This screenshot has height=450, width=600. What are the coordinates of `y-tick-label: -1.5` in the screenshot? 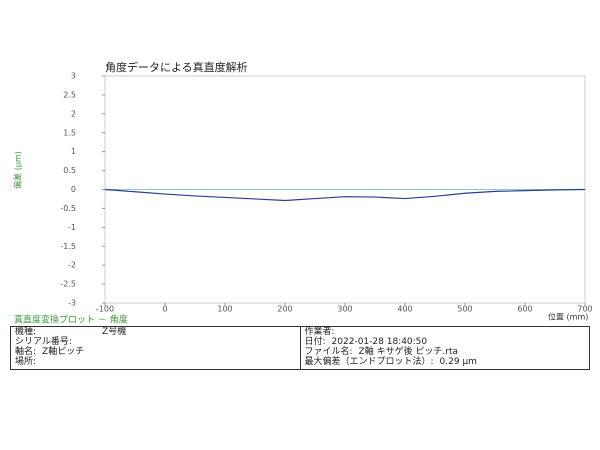 It's located at (68, 246).